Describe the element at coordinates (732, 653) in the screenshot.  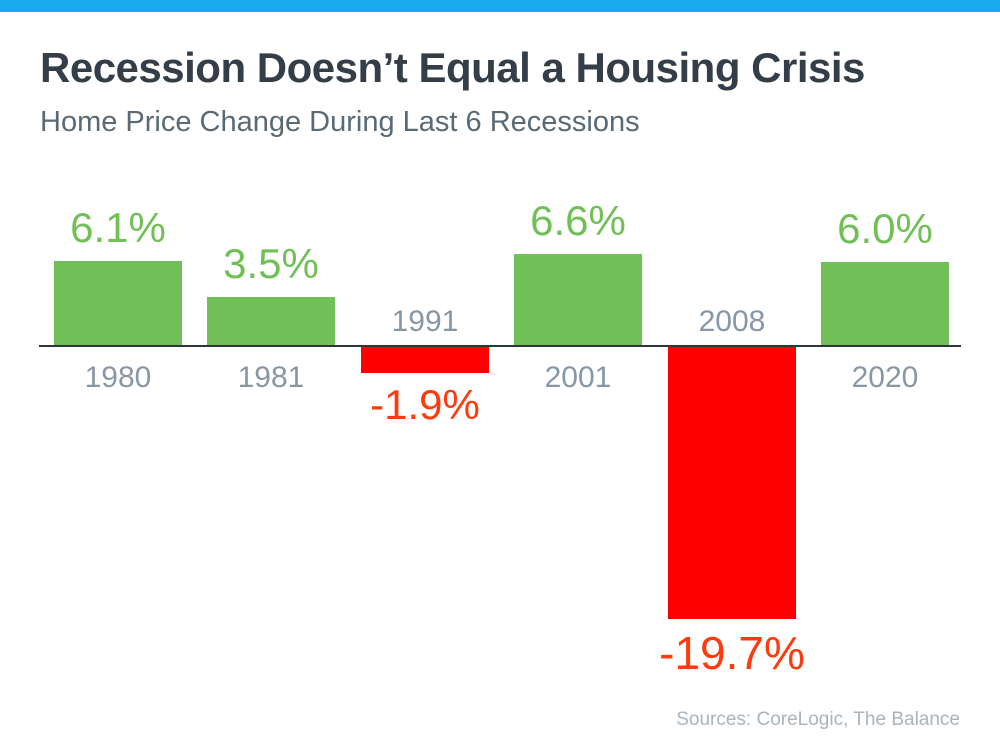
I see `bar-value-label-2008: -19.7%` at that location.